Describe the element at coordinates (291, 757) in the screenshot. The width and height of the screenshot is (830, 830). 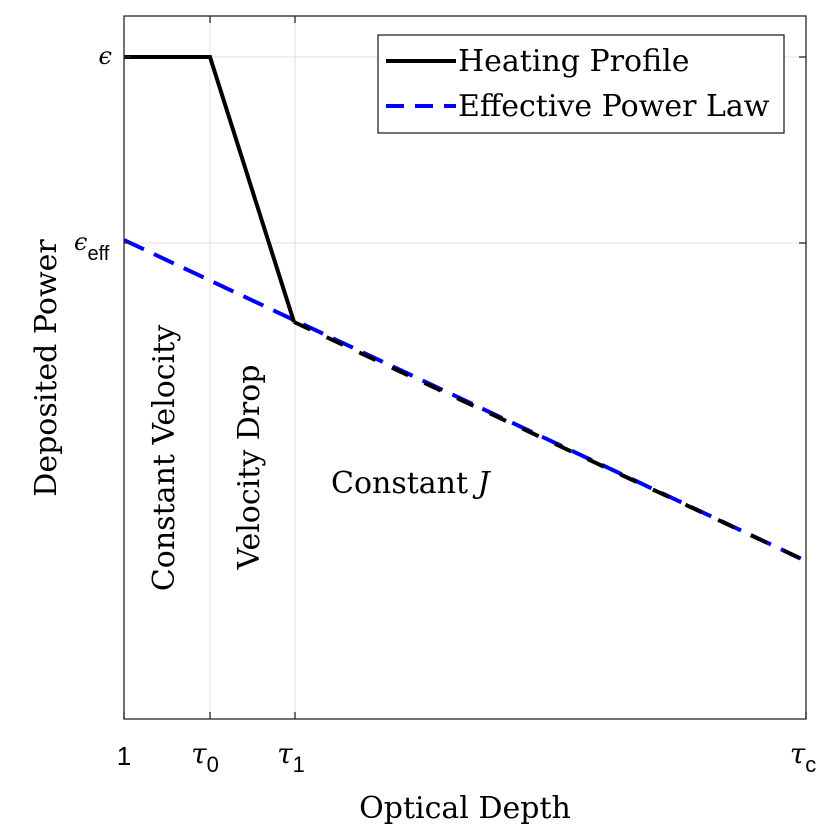
I see `x-tick-label-tau1: τ1` at that location.